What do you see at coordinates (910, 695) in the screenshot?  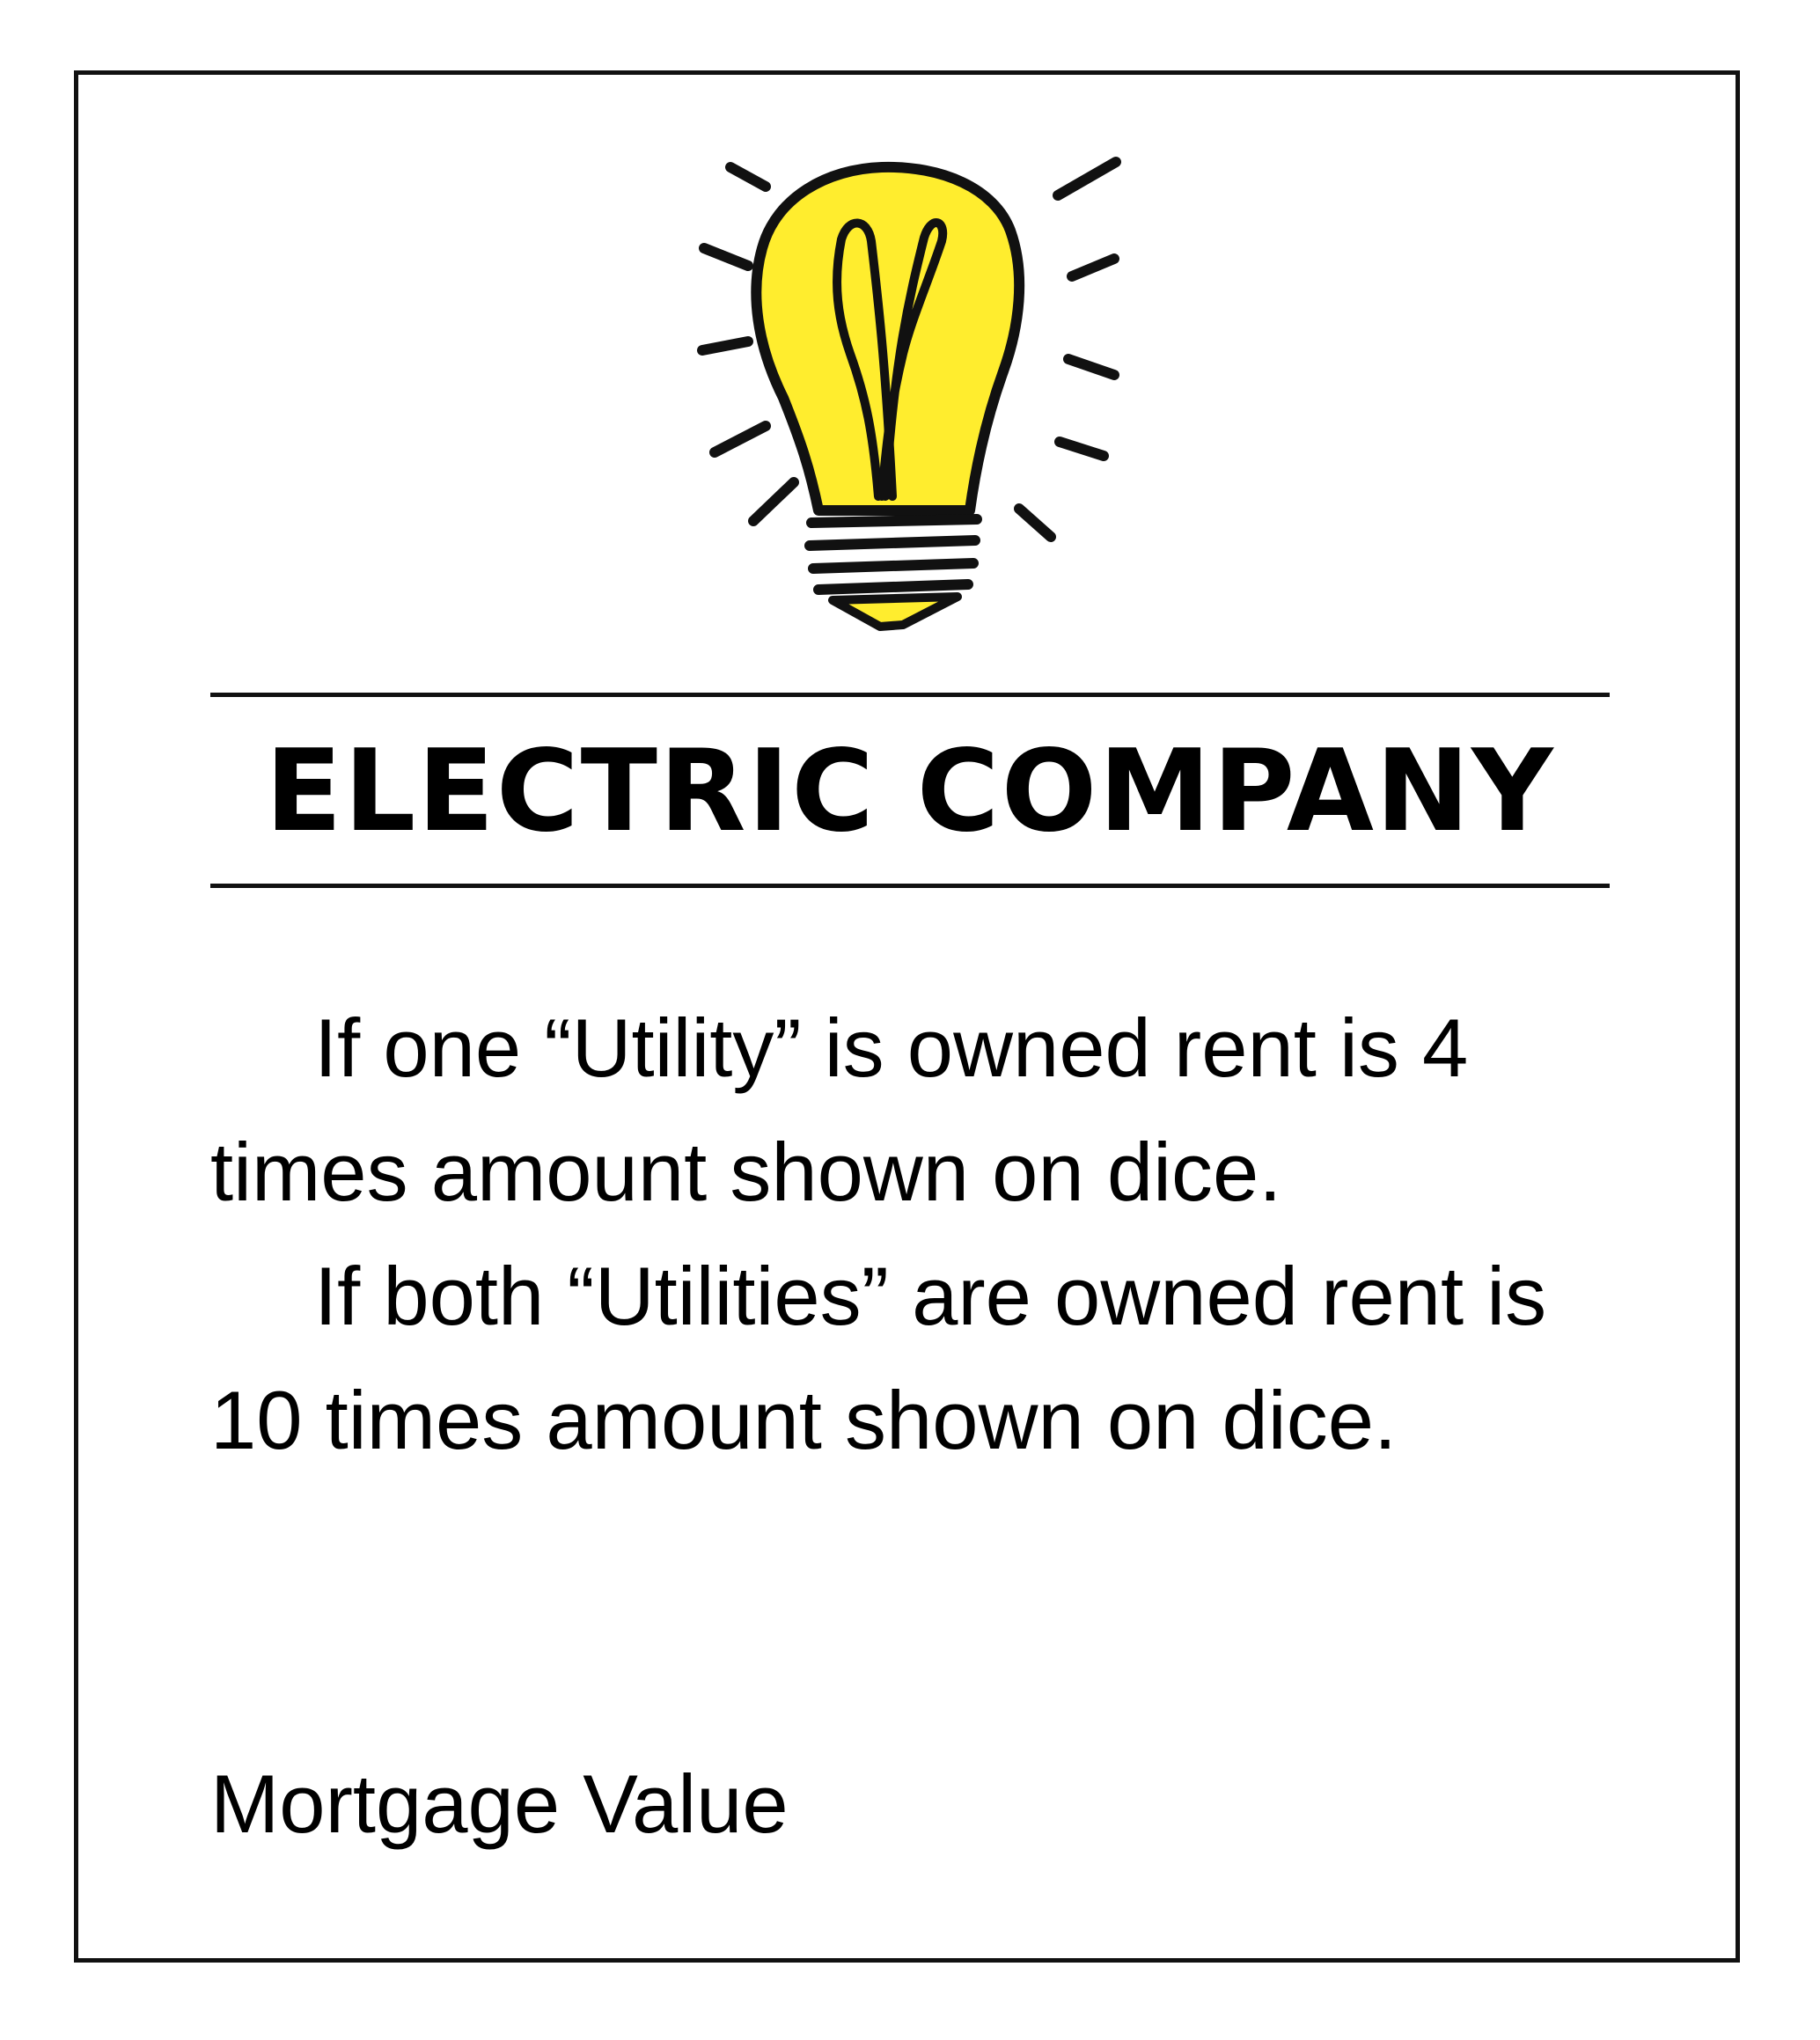 I see `title-top-rule` at bounding box center [910, 695].